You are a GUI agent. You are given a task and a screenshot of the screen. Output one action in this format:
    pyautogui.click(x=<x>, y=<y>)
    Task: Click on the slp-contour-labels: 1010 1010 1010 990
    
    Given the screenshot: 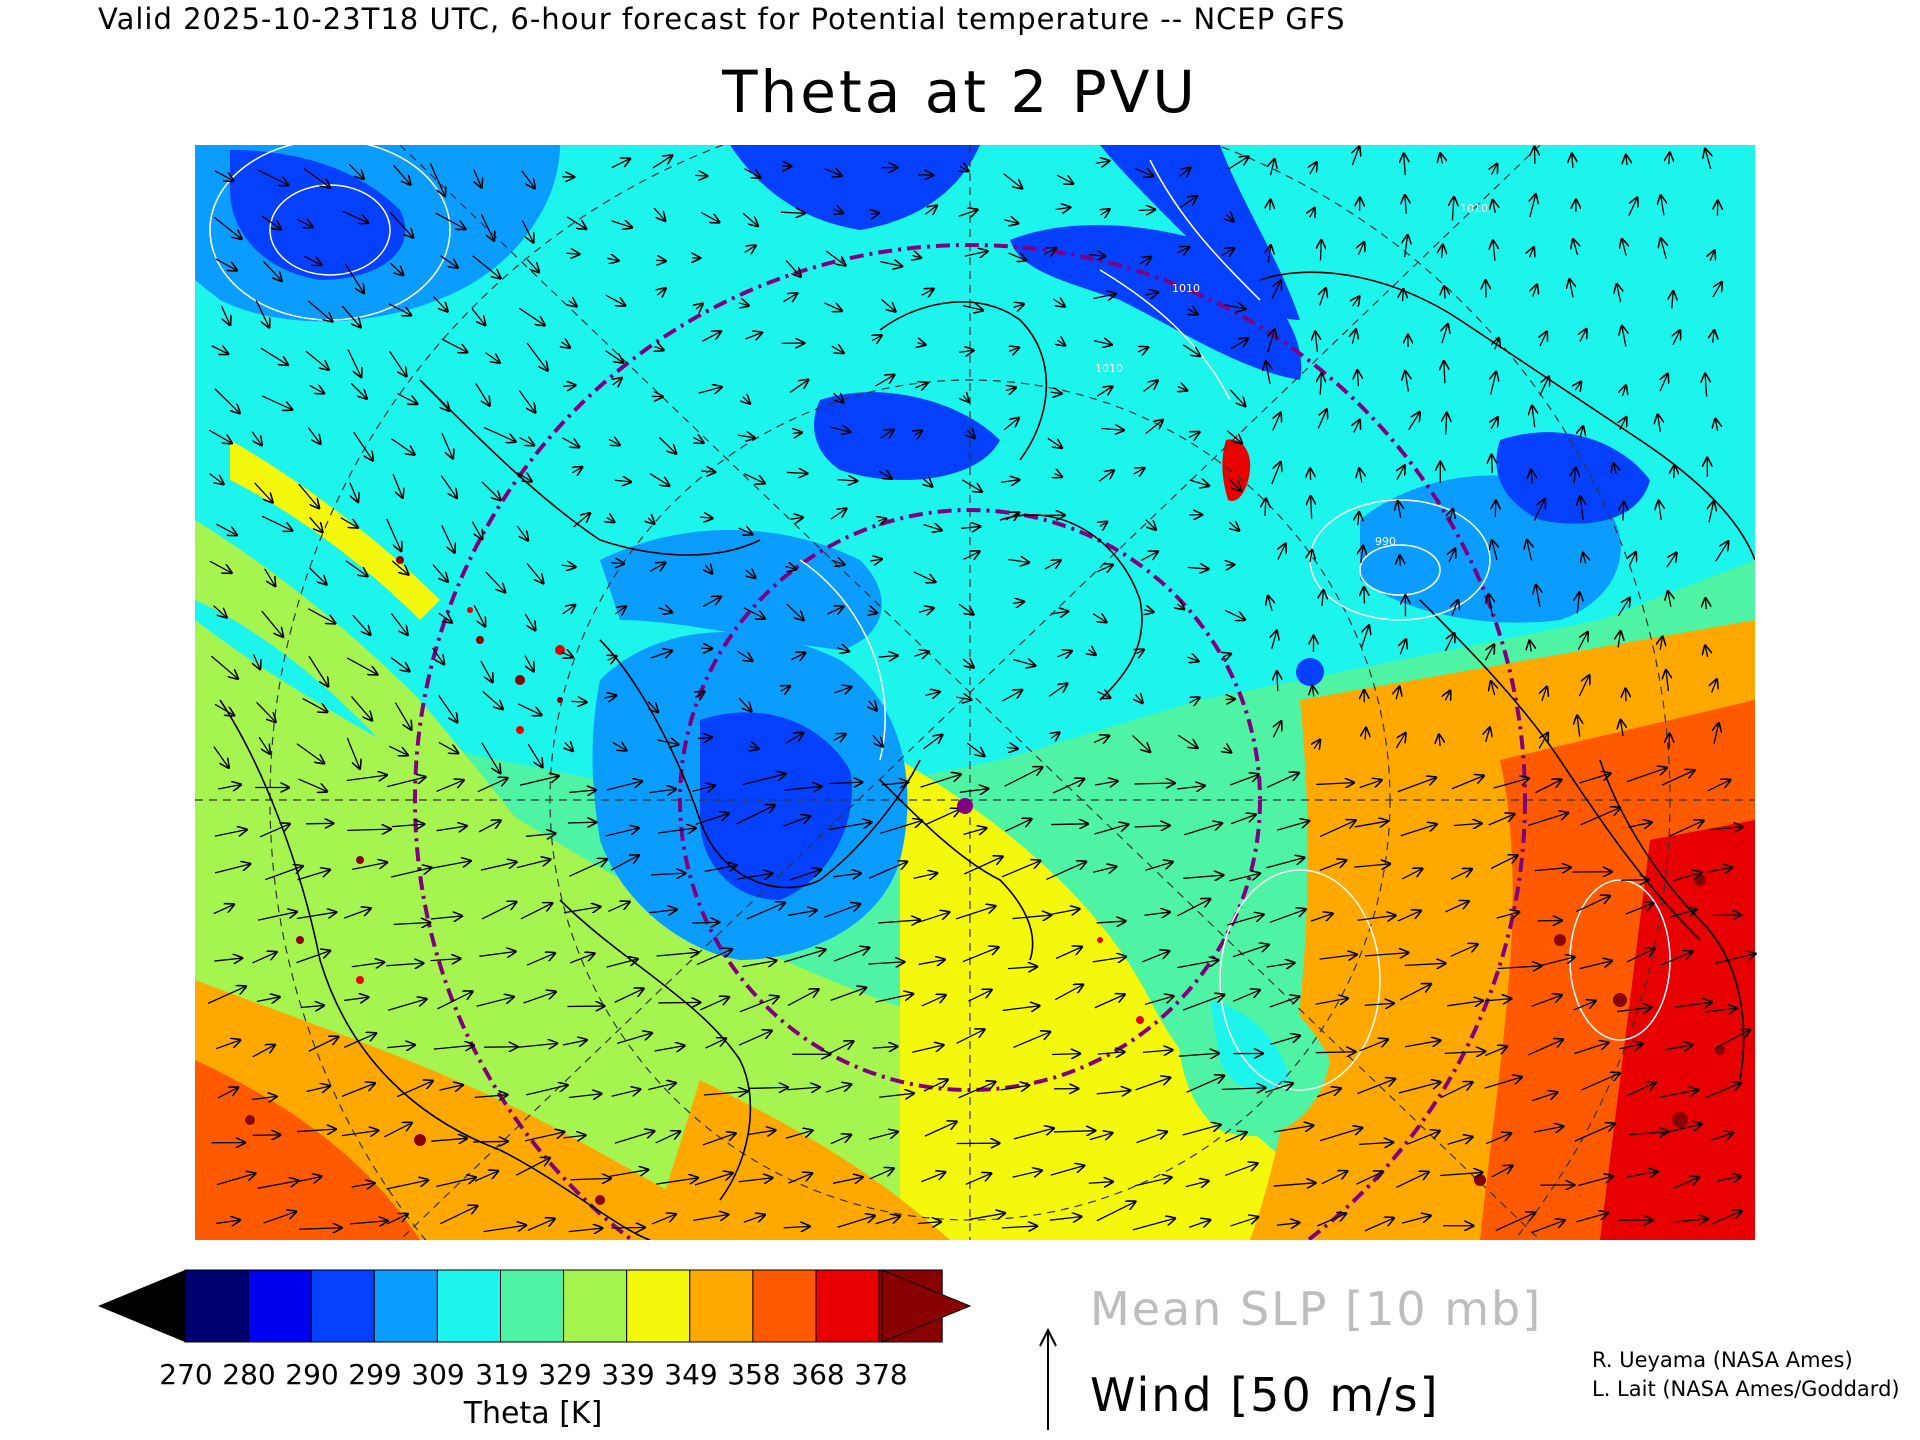 What is the action you would take?
    pyautogui.click(x=1291, y=375)
    